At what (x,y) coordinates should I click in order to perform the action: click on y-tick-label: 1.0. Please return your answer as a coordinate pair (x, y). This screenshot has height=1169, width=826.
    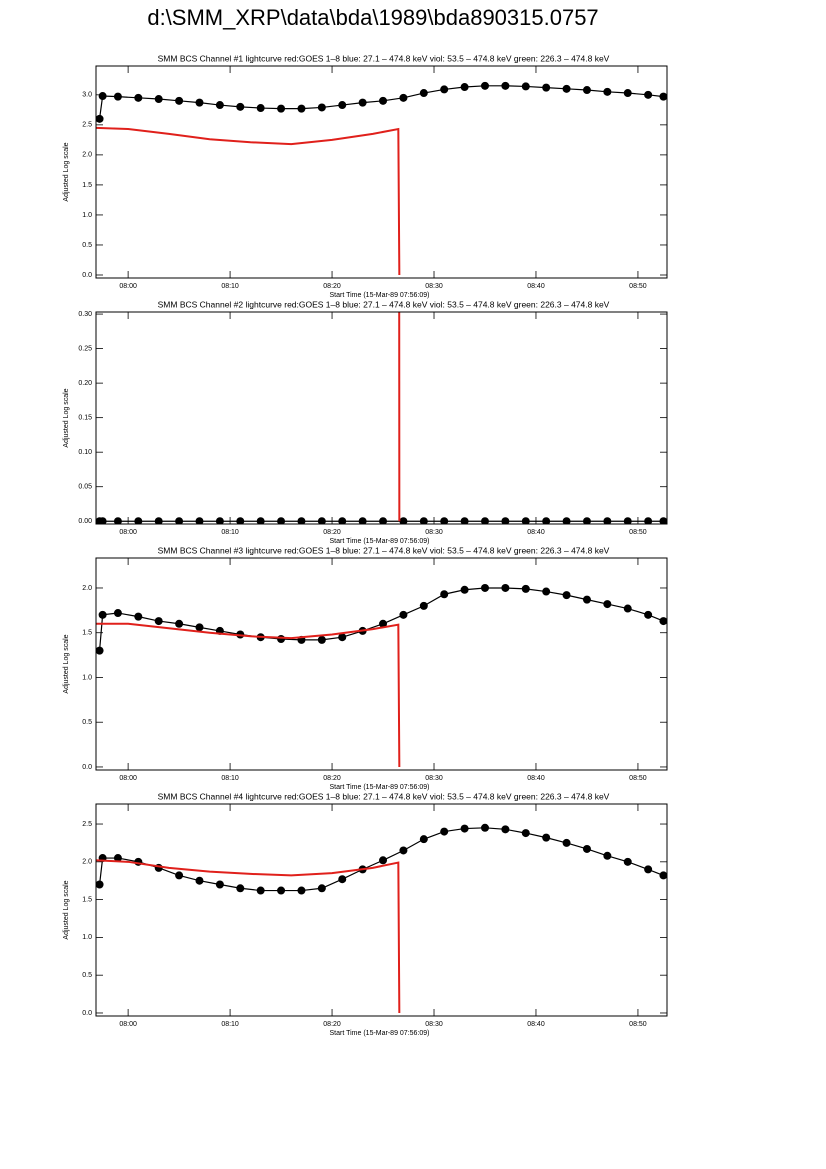
    Looking at the image, I should click on (87, 677).